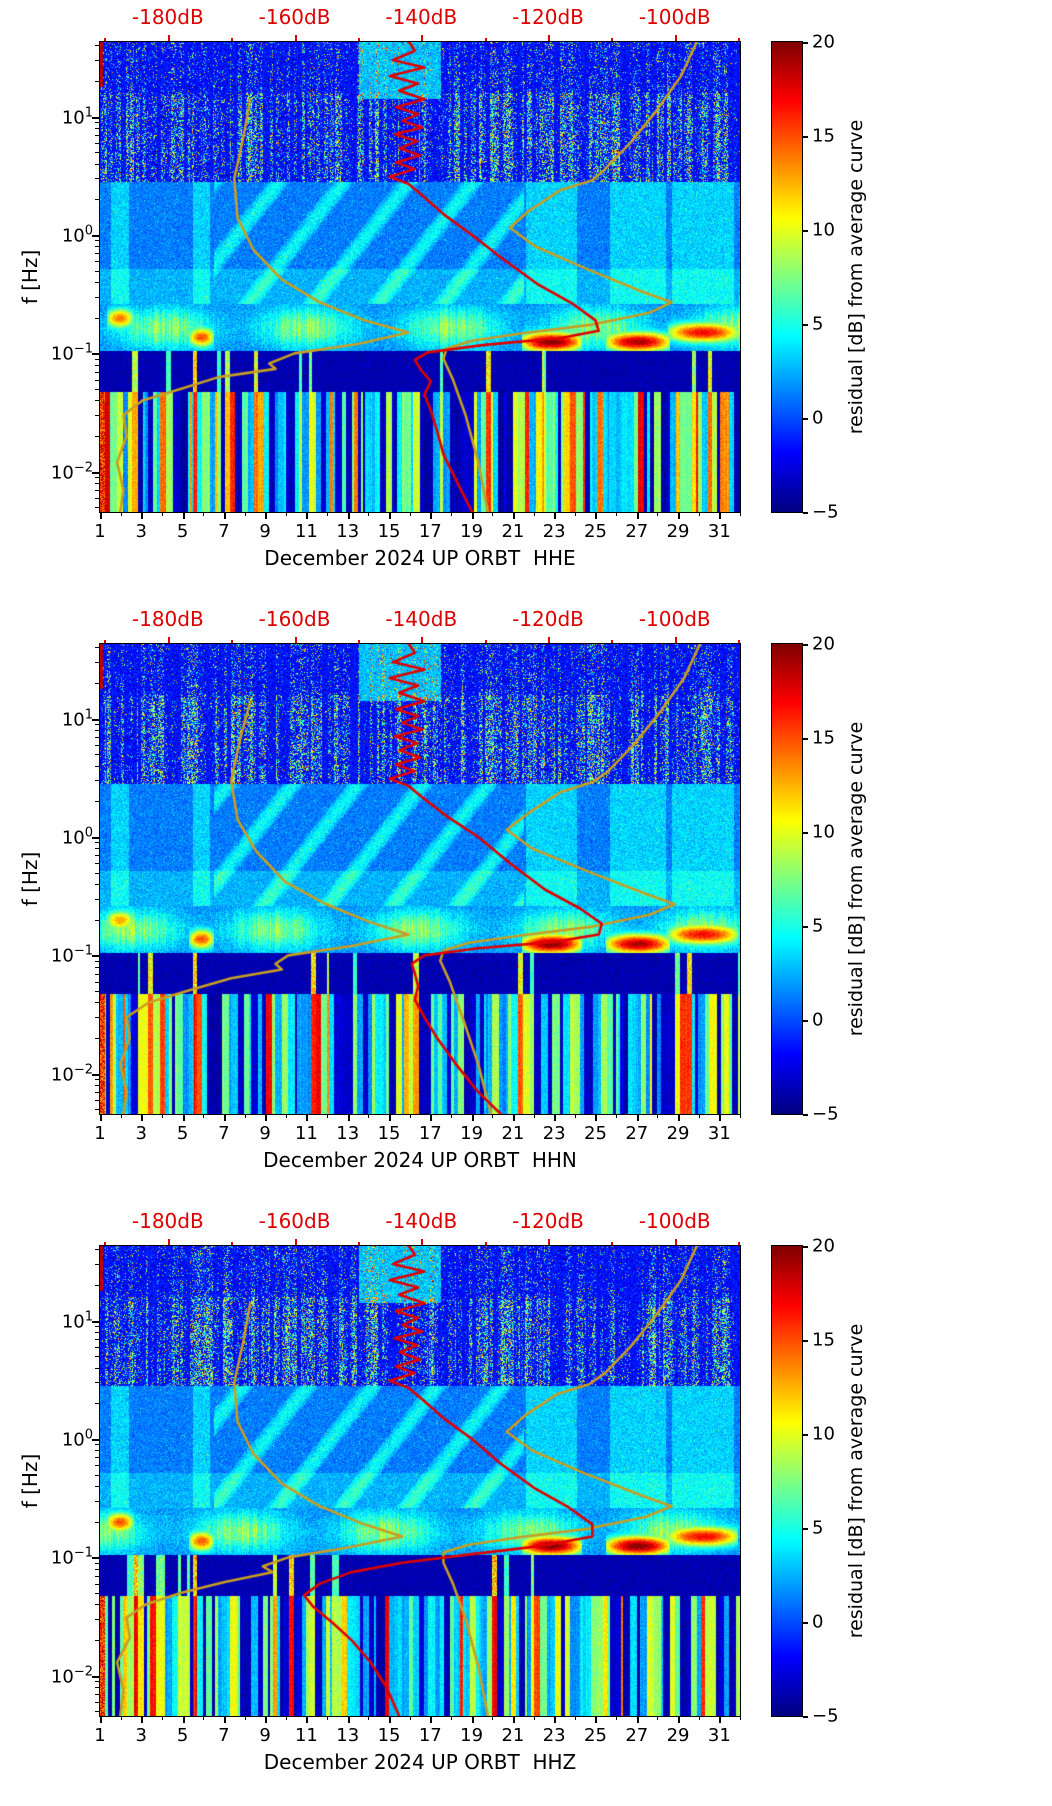 The image size is (1052, 1806). I want to click on x-axis-title: December 2024 UP ORBT HHE, so click(420, 558).